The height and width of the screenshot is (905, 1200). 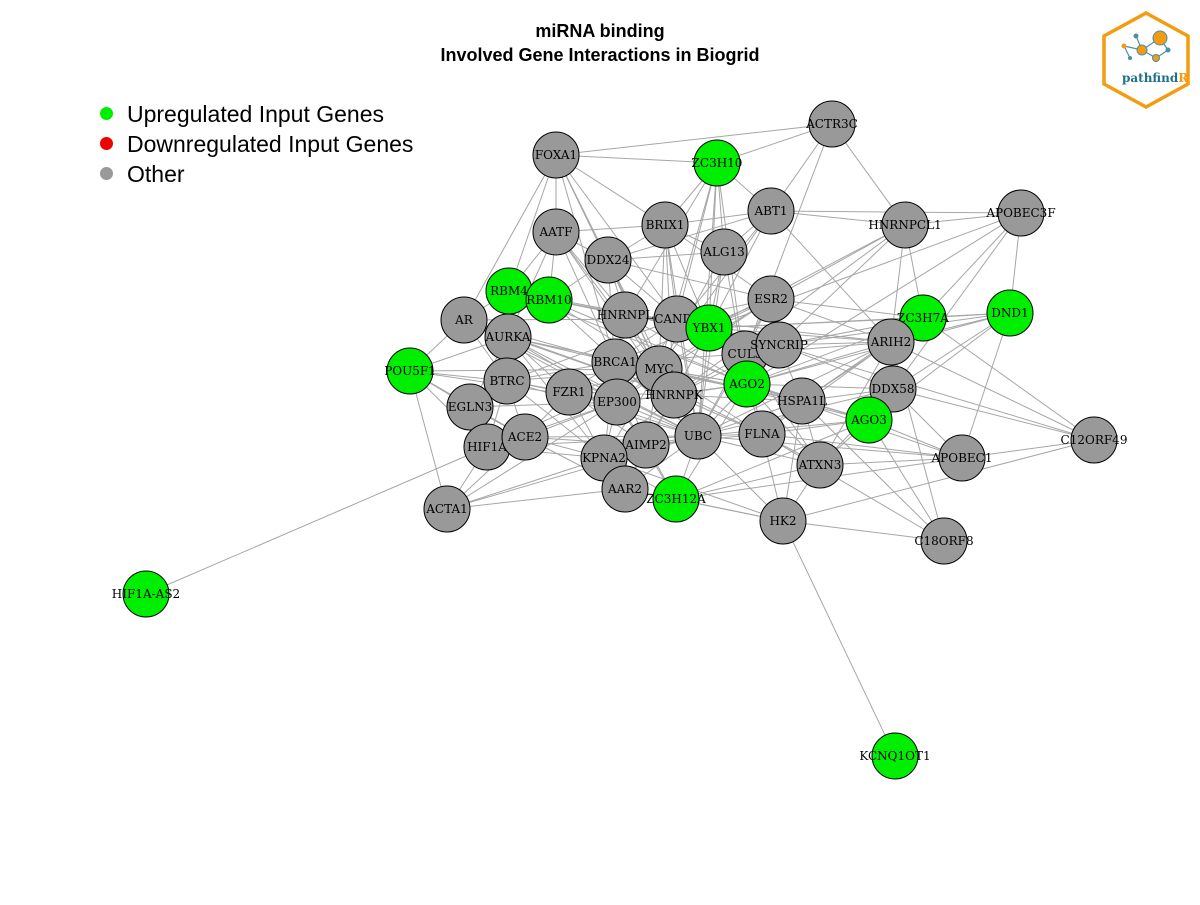 I want to click on node-circle-aatf, so click(x=556, y=232).